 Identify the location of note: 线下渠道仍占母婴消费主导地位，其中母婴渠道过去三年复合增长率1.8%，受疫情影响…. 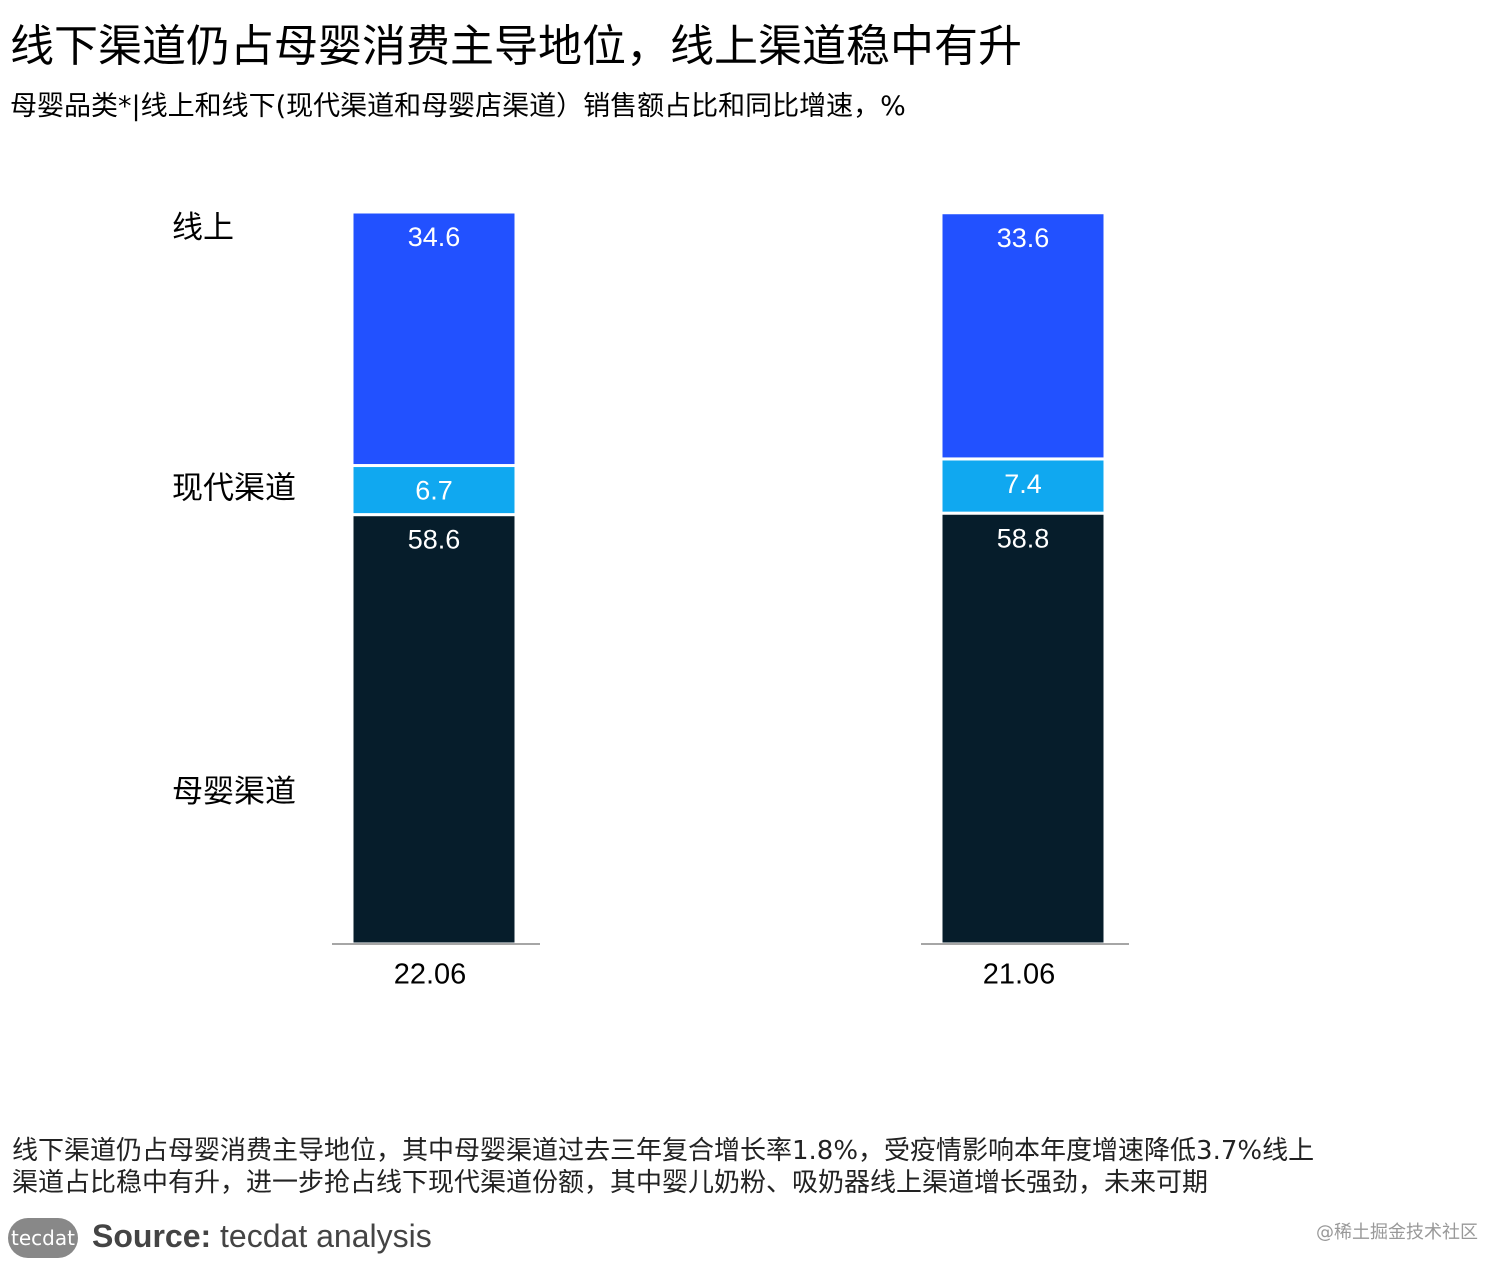
(663, 1151).